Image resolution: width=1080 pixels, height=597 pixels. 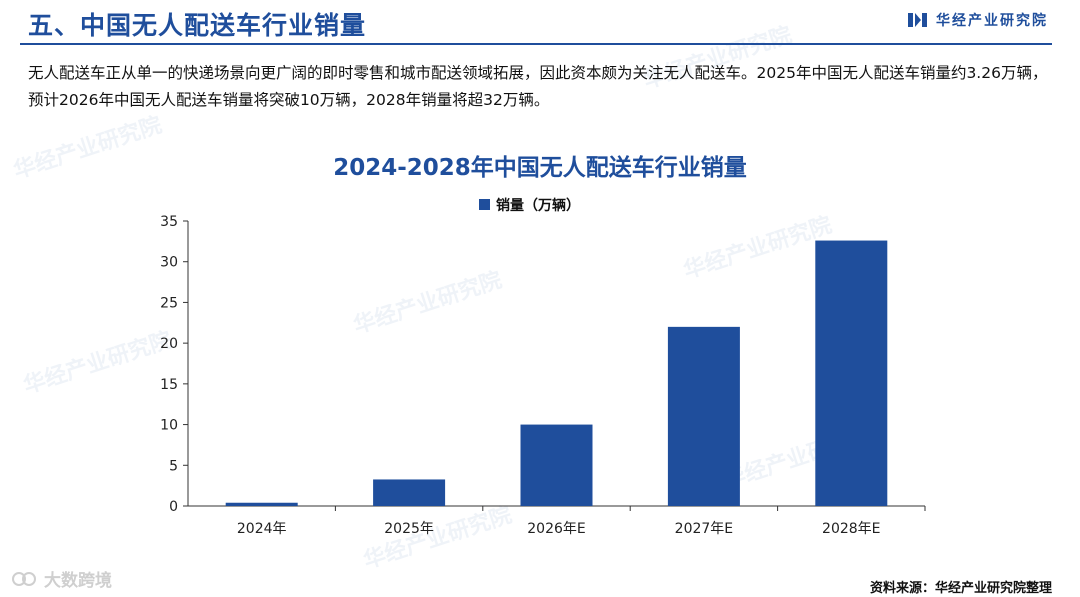 What do you see at coordinates (917, 20) in the screenshot?
I see `brand-logo-icon` at bounding box center [917, 20].